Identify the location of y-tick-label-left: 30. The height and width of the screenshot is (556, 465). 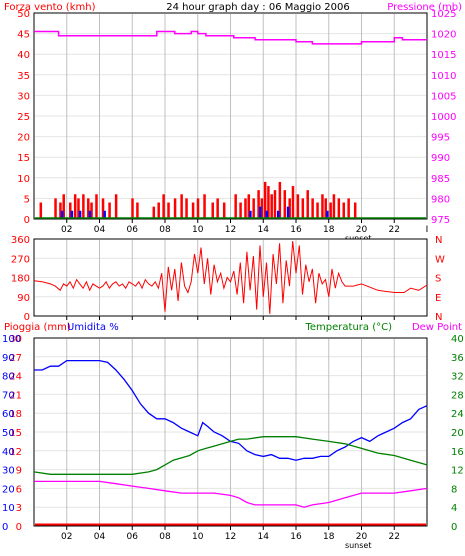
(23, 96).